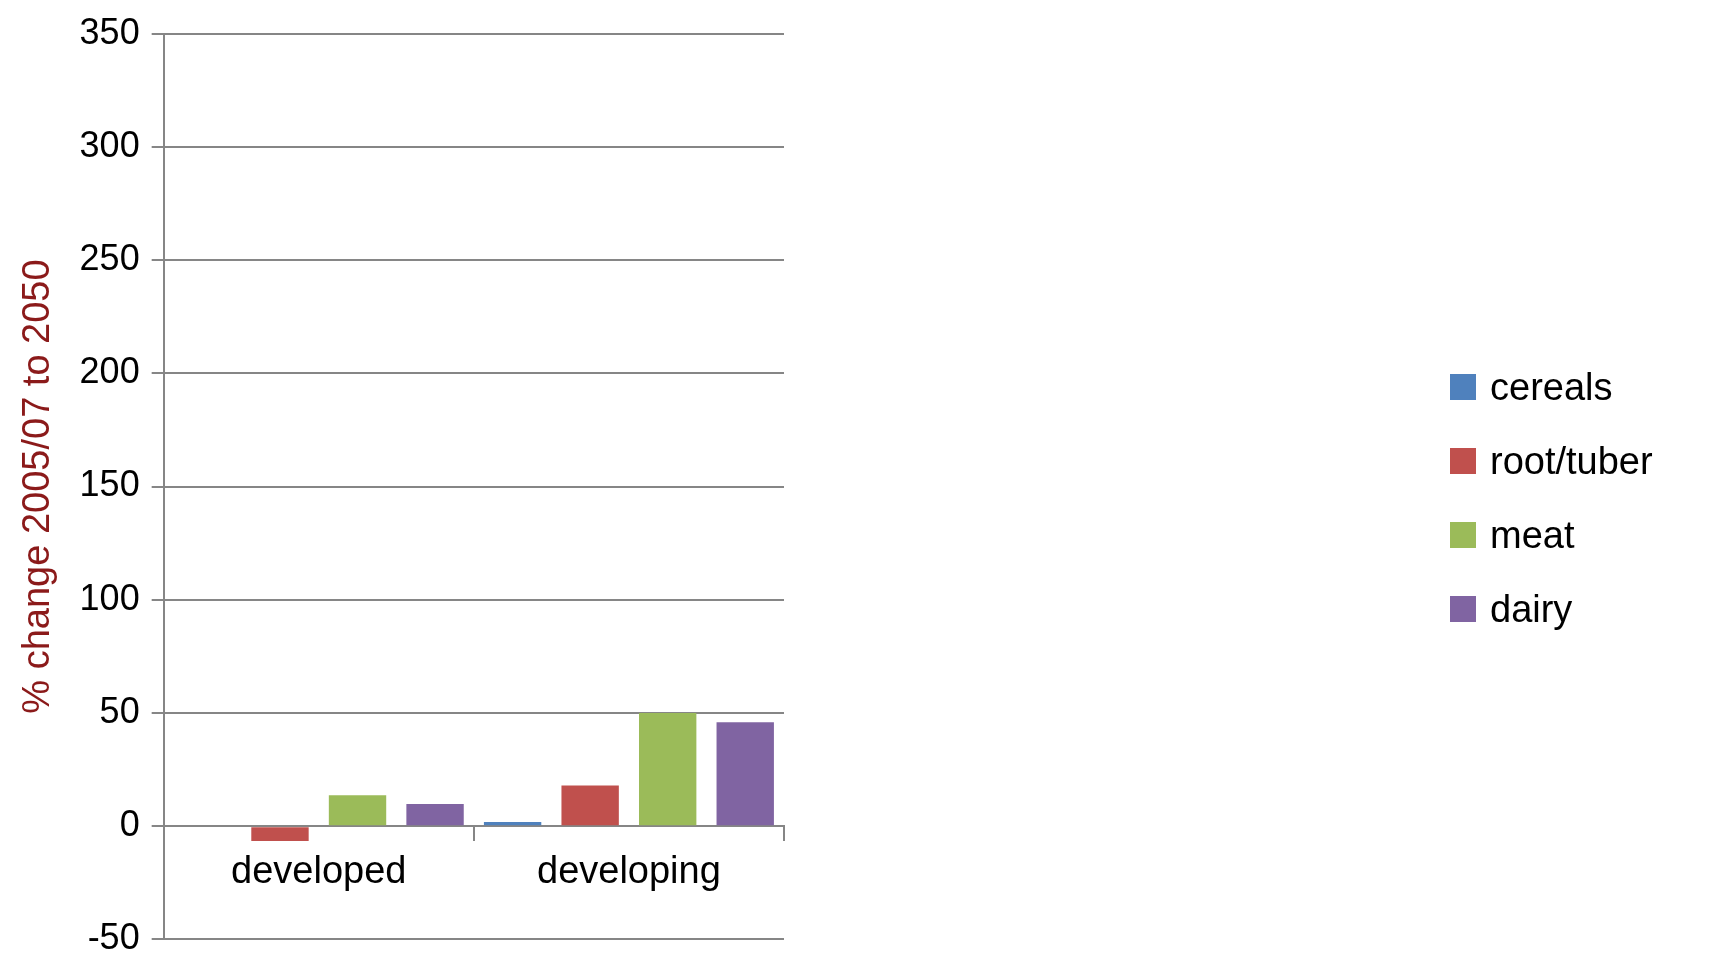  What do you see at coordinates (1532, 535) in the screenshot?
I see `legend-label: meat` at bounding box center [1532, 535].